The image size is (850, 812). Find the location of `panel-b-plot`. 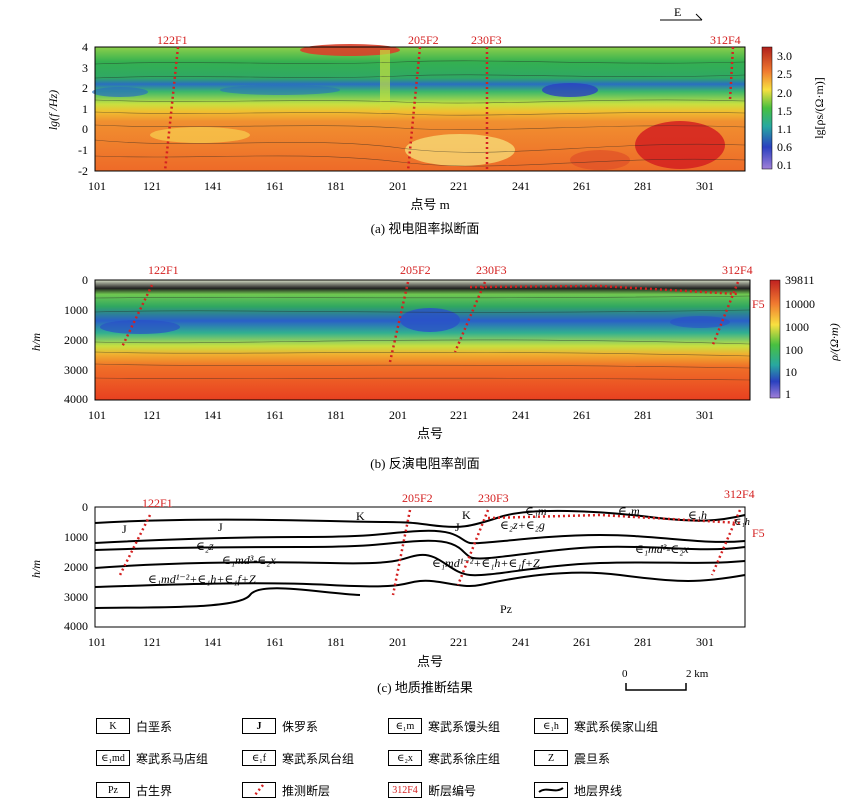

panel-b-plot is located at coordinates (422, 340).